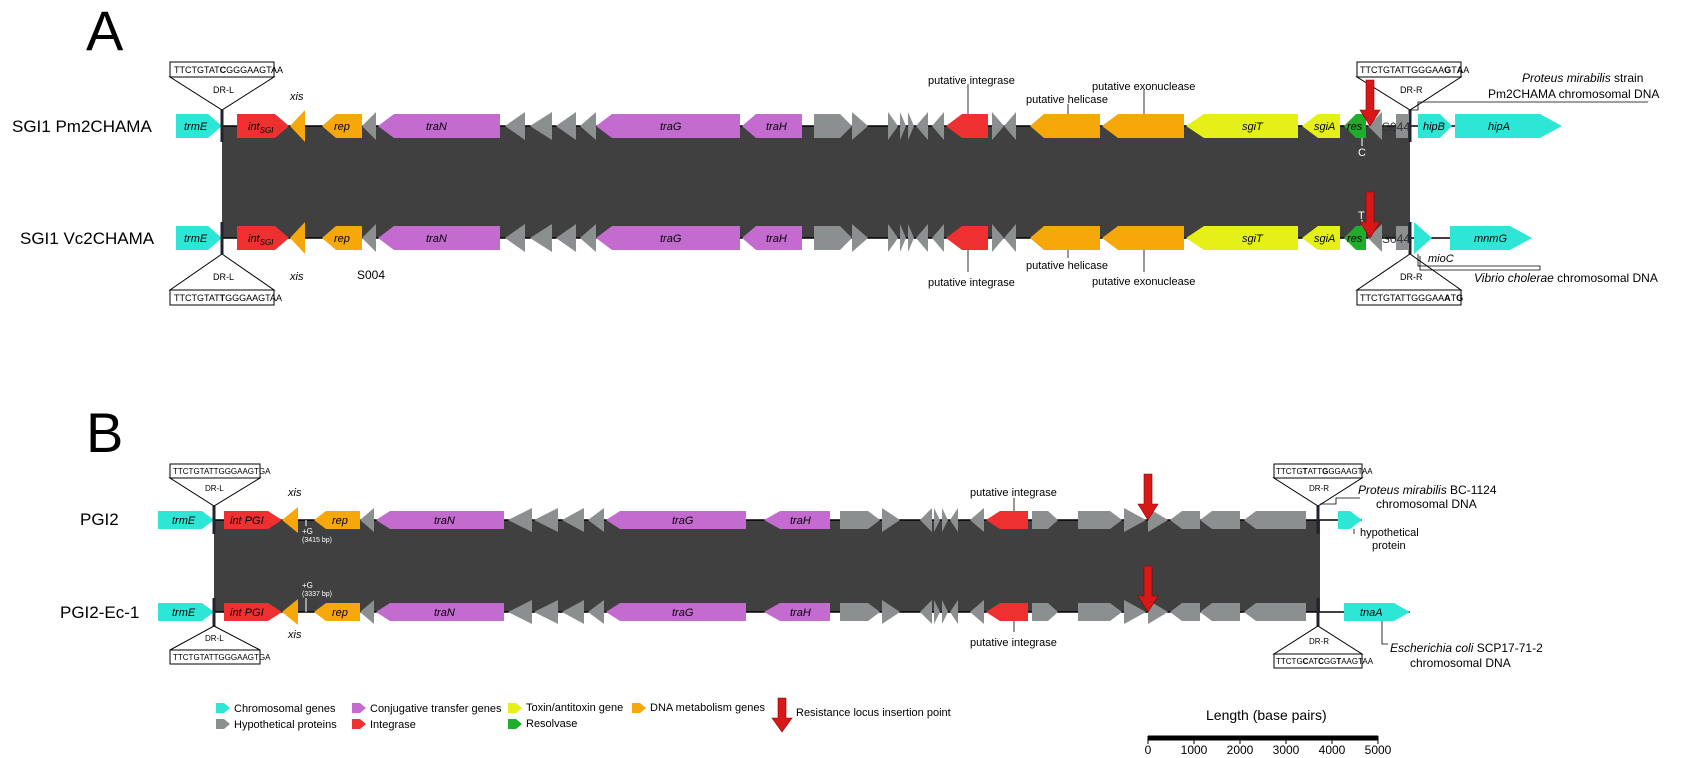 The height and width of the screenshot is (758, 1682). Describe the element at coordinates (393, 725) in the screenshot. I see `legend-label-integrase: Integrase` at that location.